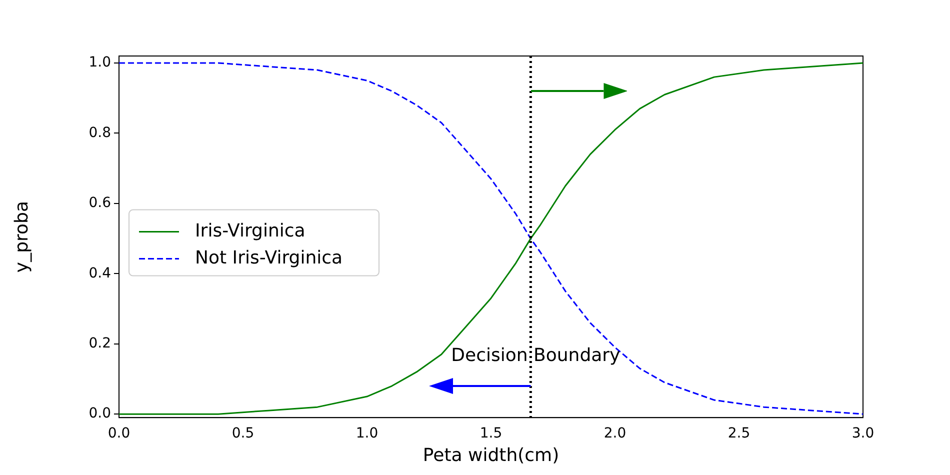  Describe the element at coordinates (99, 414) in the screenshot. I see `y-tick-label: 0.0` at that location.